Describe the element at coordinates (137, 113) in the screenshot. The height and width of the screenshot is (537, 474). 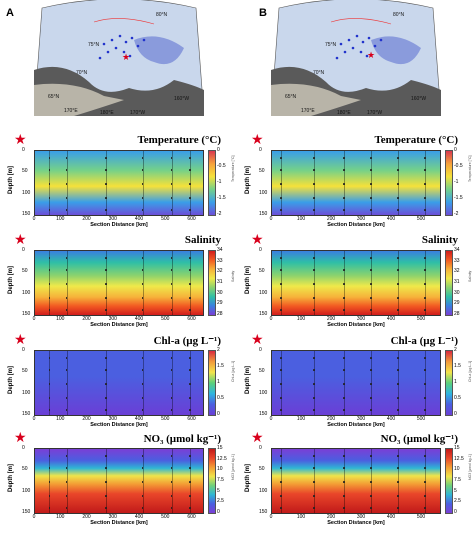
I see `map-label: 170°W` at that location.